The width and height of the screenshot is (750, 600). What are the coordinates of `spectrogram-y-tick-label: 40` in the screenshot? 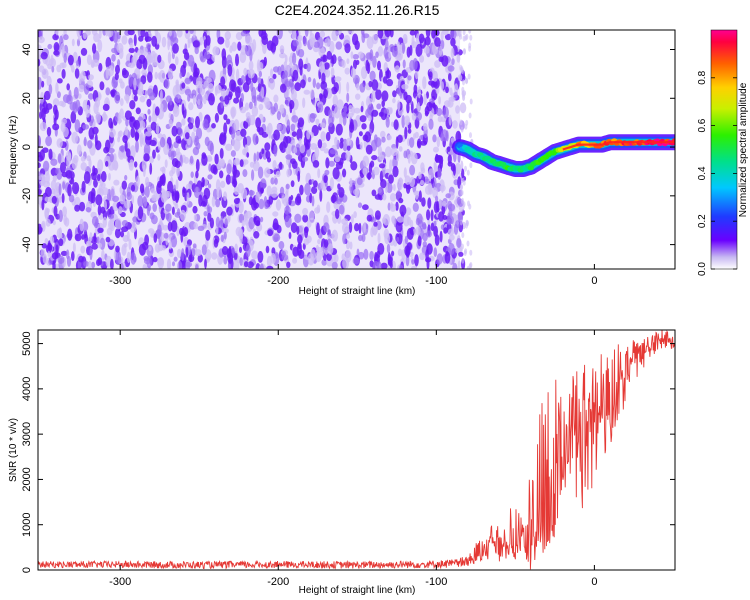 It's located at (27, 49).